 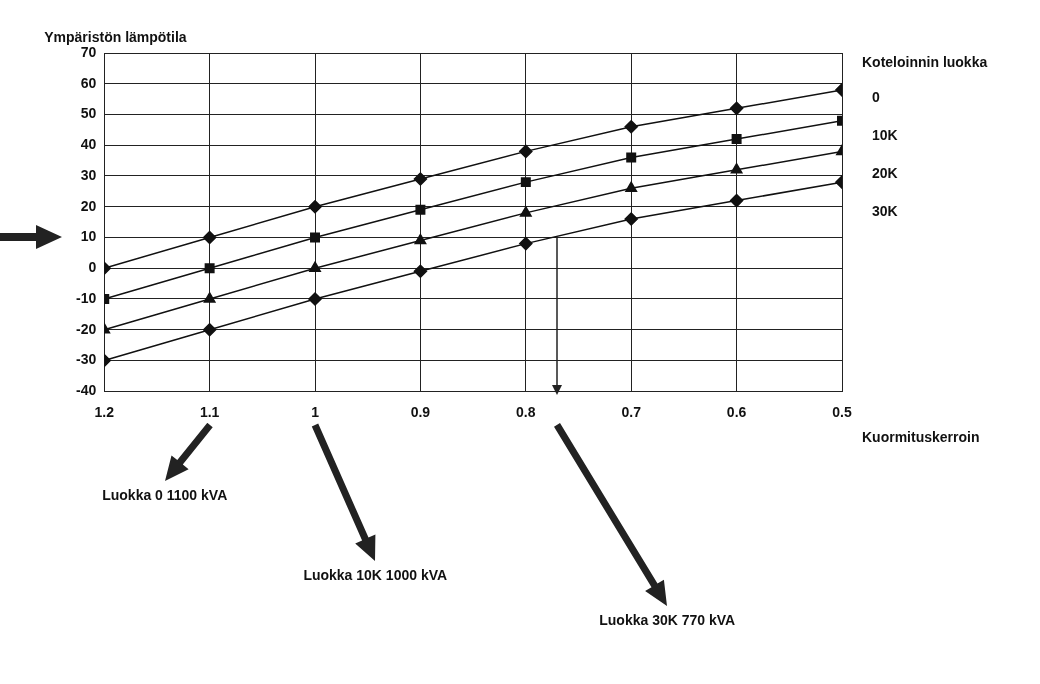 What do you see at coordinates (885, 172) in the screenshot?
I see `series-label: 20K` at bounding box center [885, 172].